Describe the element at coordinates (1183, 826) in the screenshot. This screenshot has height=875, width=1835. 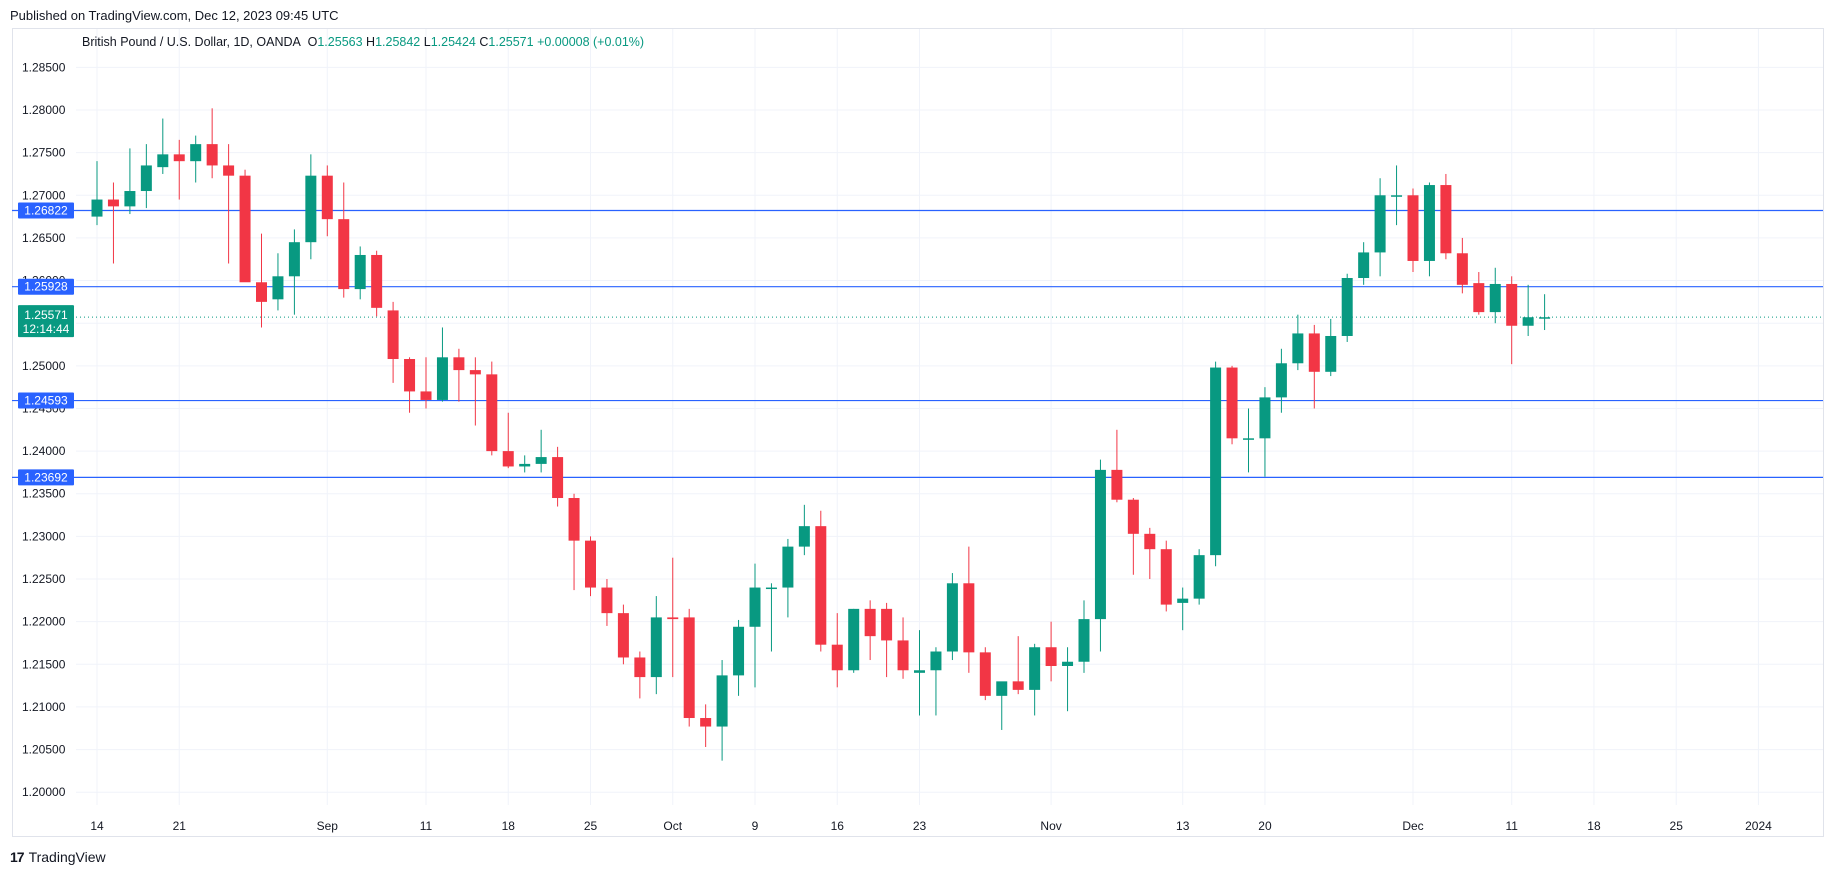
I see `x-tick-label: 13` at that location.